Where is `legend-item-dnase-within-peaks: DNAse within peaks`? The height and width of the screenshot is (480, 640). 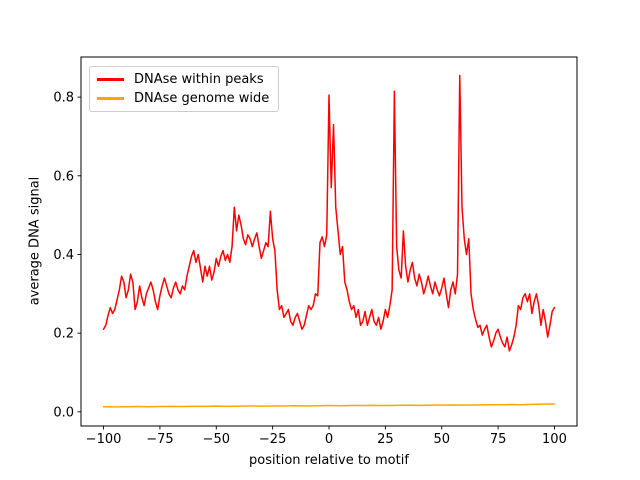
legend-item-dnase-within-peaks: DNAse within peaks is located at coordinates (183, 79).